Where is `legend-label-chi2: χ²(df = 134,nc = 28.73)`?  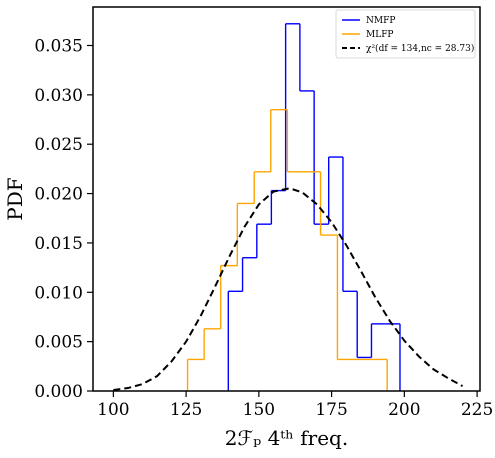 legend-label-chi2: χ²(df = 134,nc = 28.73) is located at coordinates (420, 48).